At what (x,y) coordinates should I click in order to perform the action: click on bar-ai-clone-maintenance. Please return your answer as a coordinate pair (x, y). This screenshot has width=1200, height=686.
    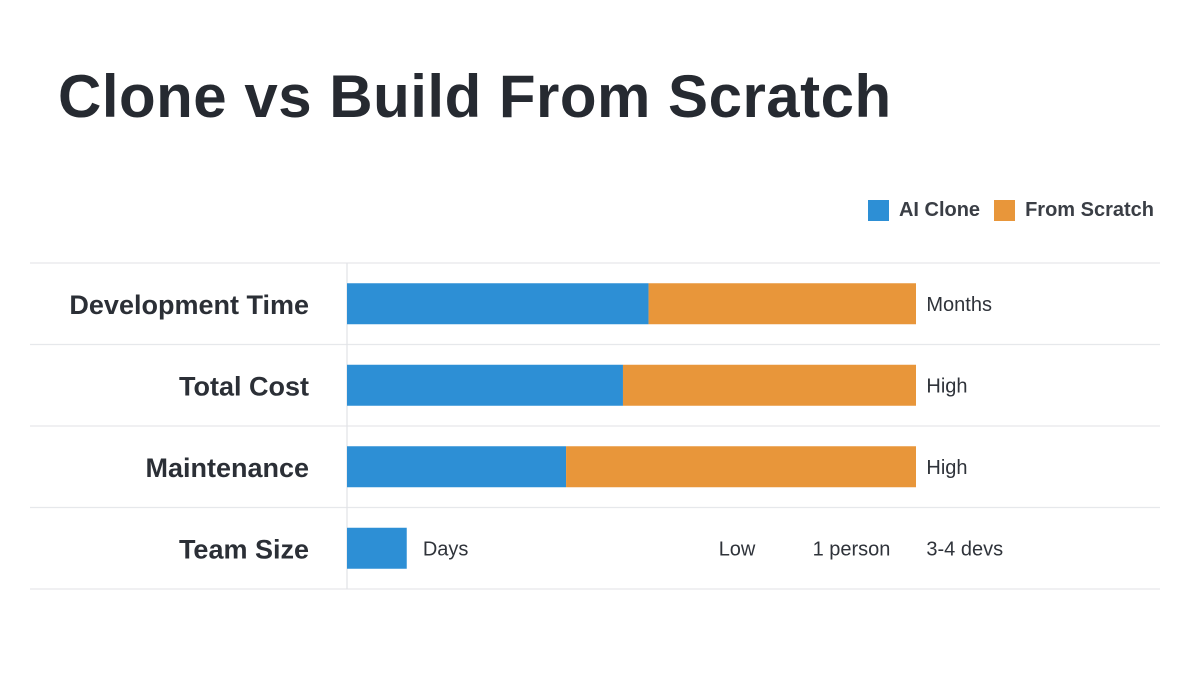
    Looking at the image, I should click on (457, 467).